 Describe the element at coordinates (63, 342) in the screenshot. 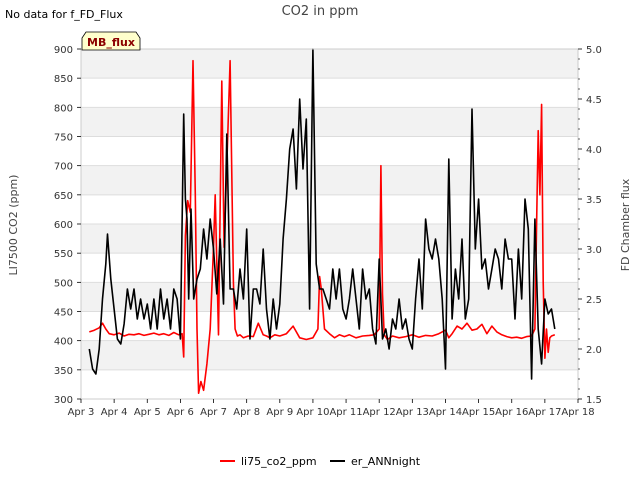

I see `y-tick-label-2: 400` at that location.